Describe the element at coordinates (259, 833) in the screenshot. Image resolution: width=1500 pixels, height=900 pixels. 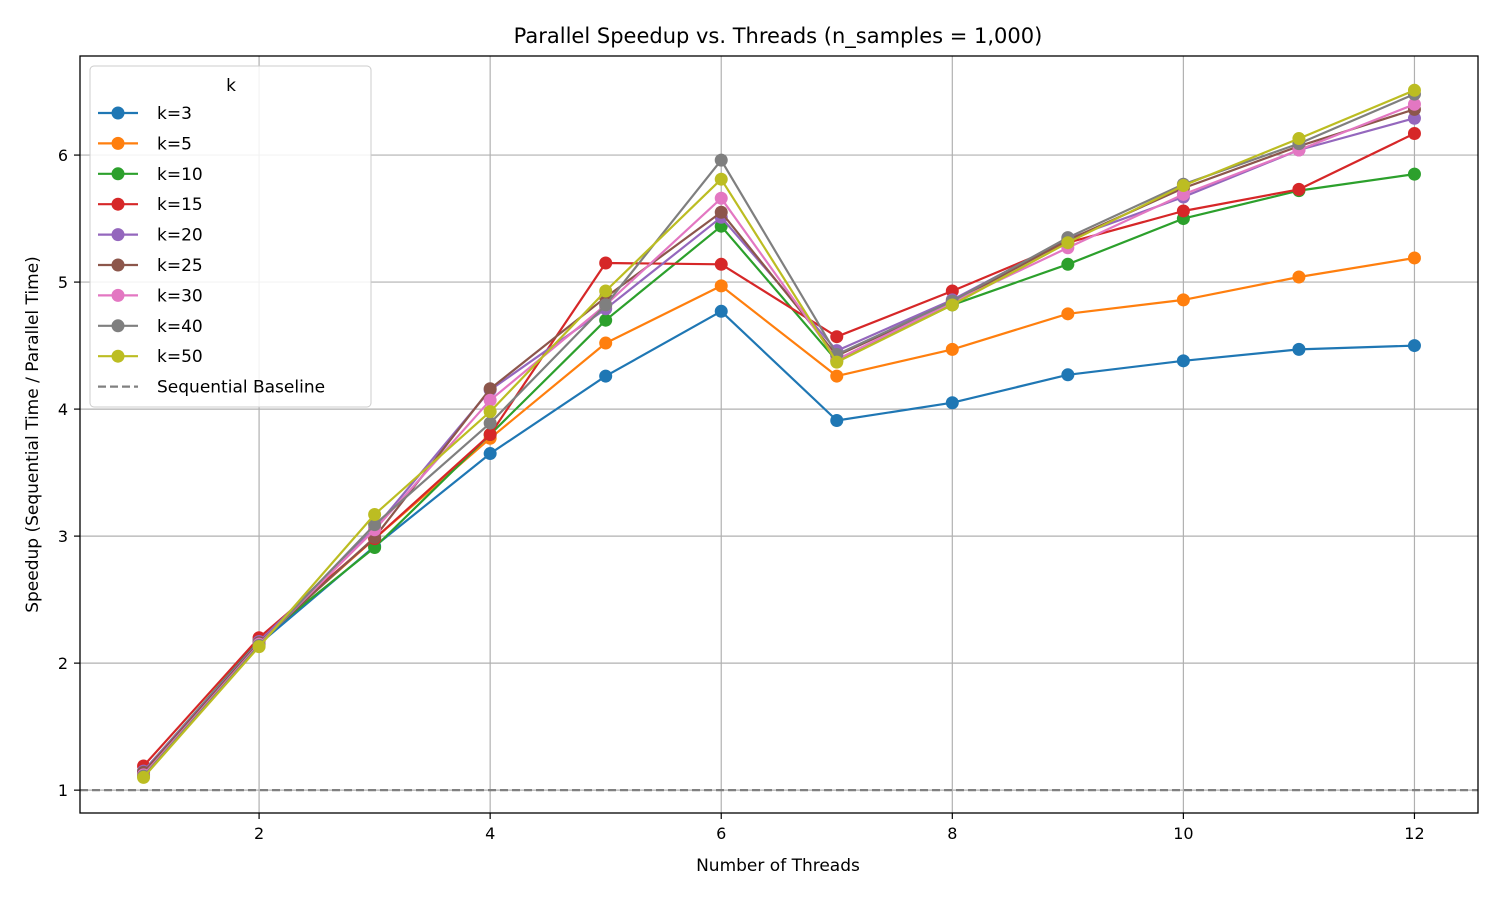
I see `x-tick-label: 2` at that location.